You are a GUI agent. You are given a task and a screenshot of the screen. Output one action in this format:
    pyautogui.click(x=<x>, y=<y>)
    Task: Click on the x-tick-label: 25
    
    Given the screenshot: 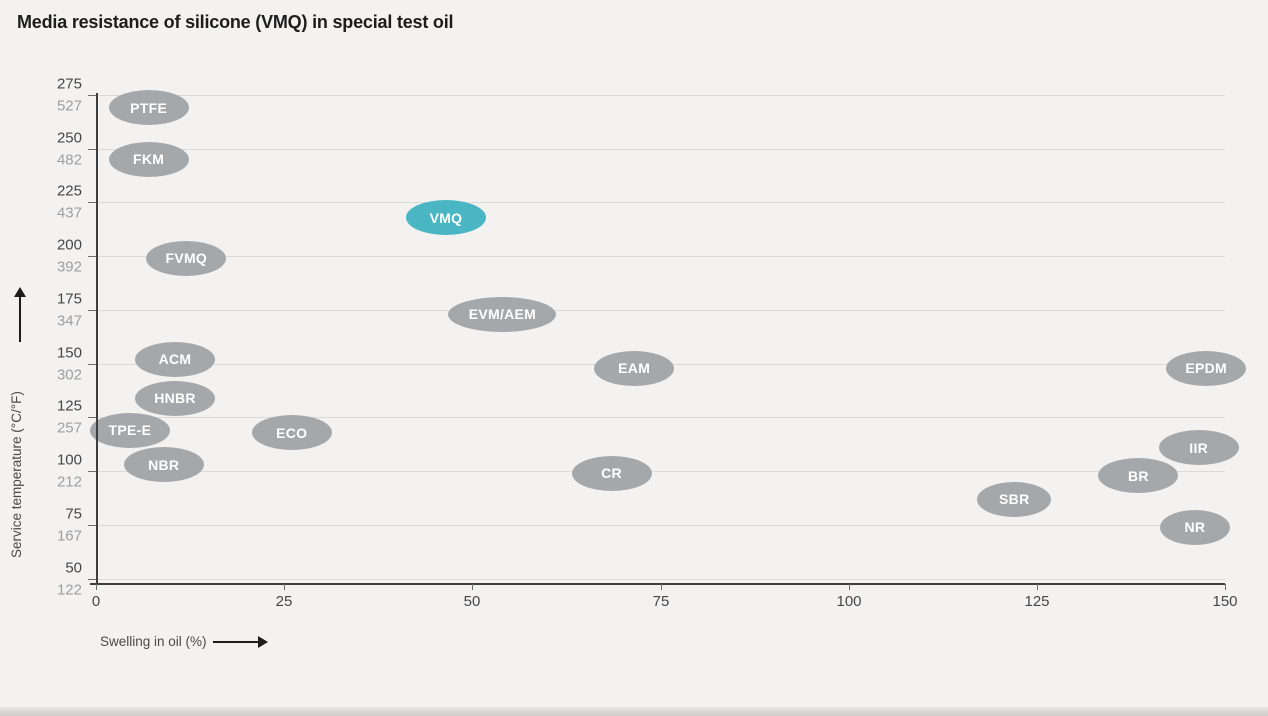 What is the action you would take?
    pyautogui.click(x=284, y=601)
    